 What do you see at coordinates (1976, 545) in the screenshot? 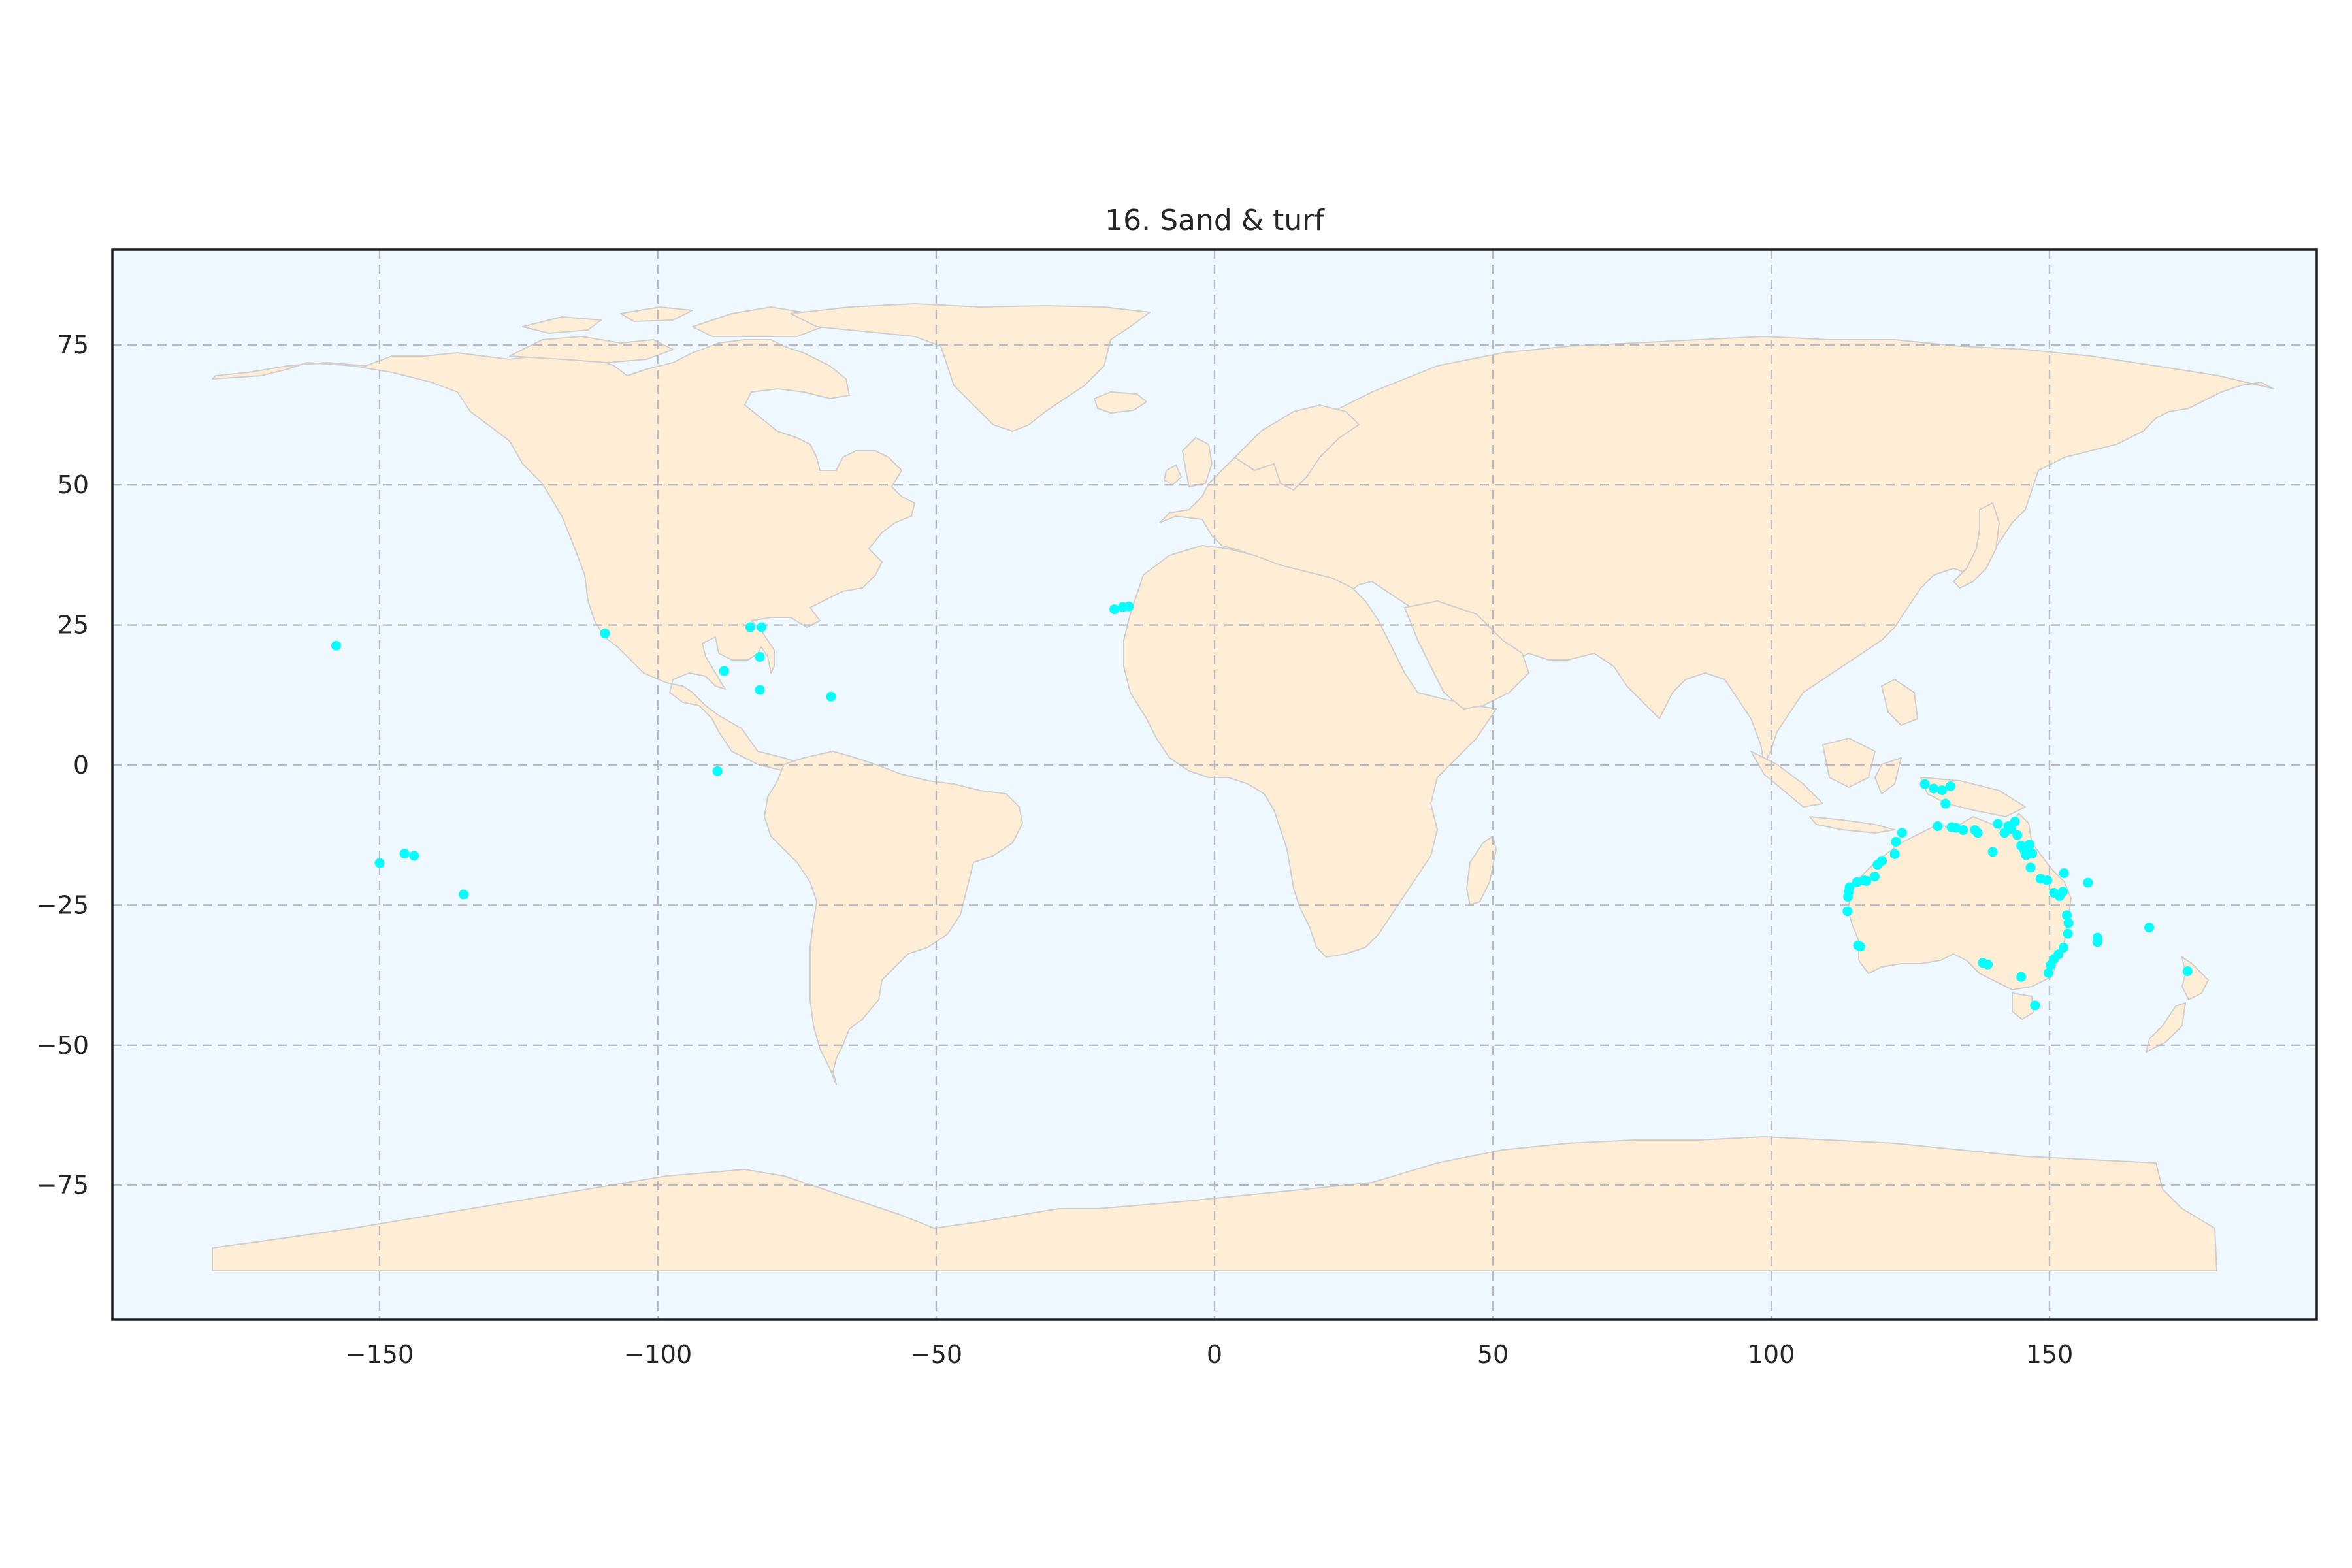
I see `japan` at bounding box center [1976, 545].